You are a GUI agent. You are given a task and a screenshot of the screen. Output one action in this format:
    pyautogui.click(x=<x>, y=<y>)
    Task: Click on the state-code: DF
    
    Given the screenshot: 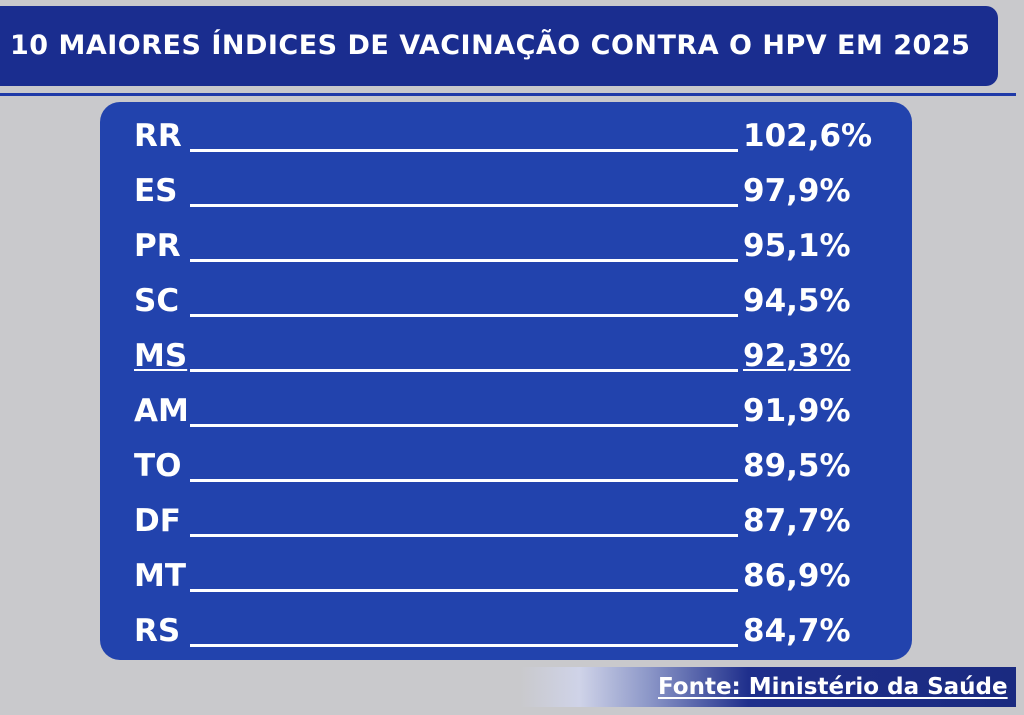 What is the action you would take?
    pyautogui.click(x=157, y=521)
    